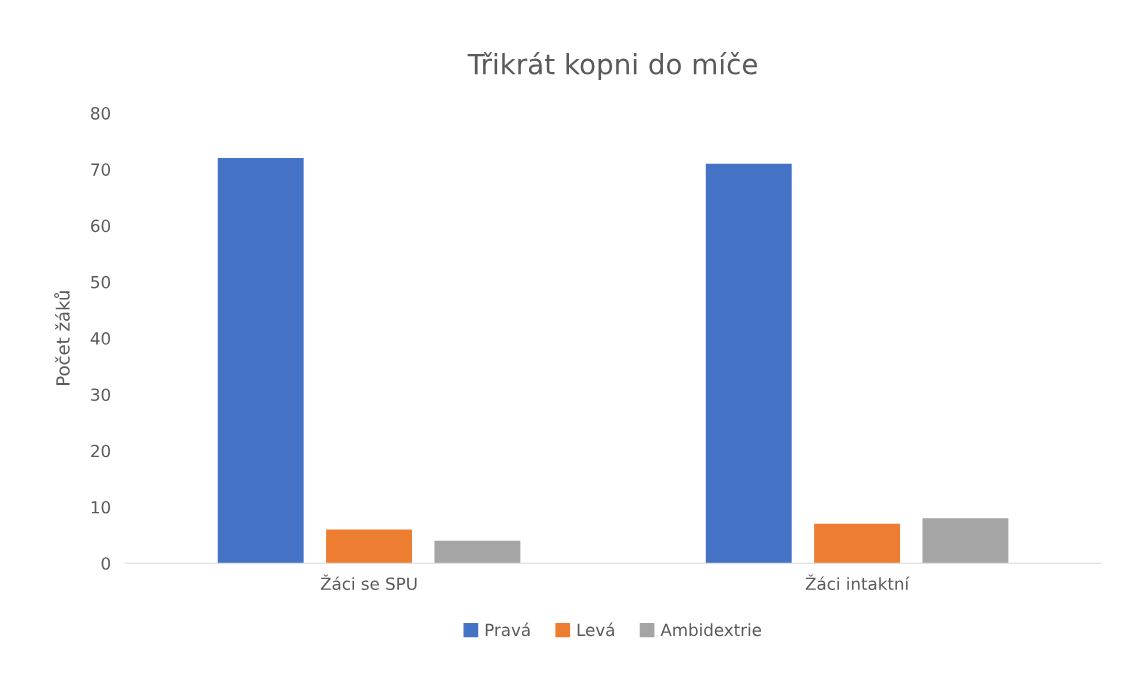 This screenshot has width=1147, height=677. Describe the element at coordinates (857, 582) in the screenshot. I see `x-tick-label: Žáci intaktní` at that location.